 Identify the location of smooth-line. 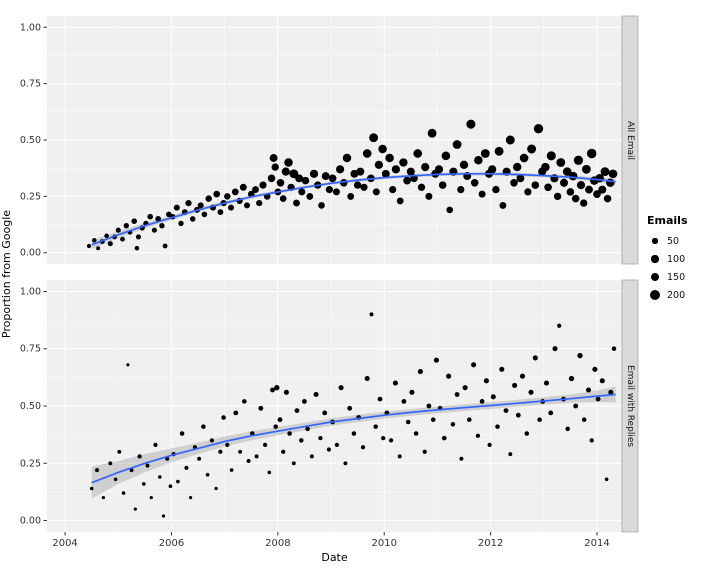
(353, 209).